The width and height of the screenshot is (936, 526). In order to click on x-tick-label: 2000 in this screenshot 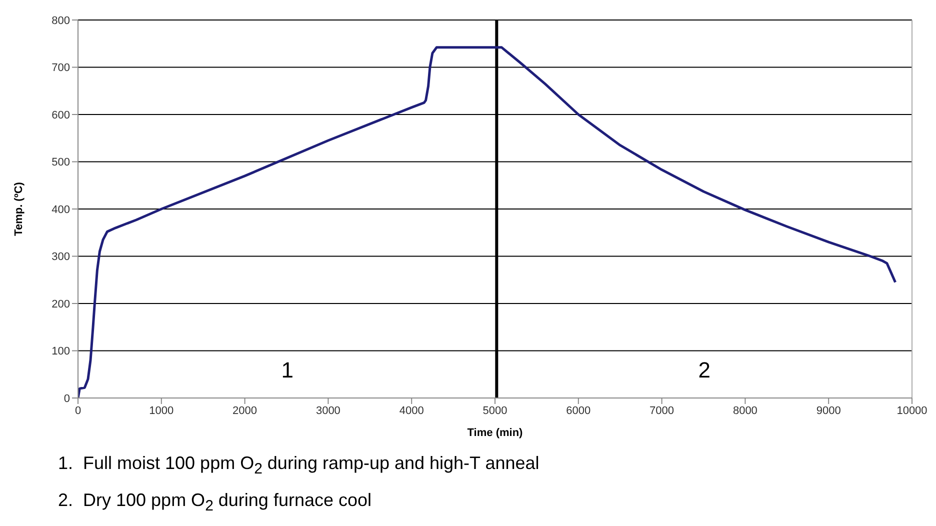, I will do `click(245, 410)`.